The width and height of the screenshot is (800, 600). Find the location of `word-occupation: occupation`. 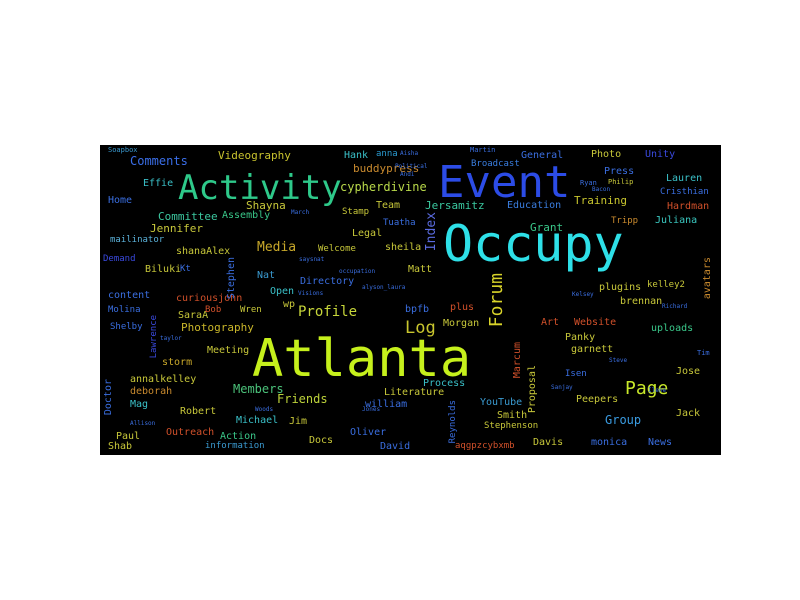

word-occupation: occupation is located at coordinates (357, 271).